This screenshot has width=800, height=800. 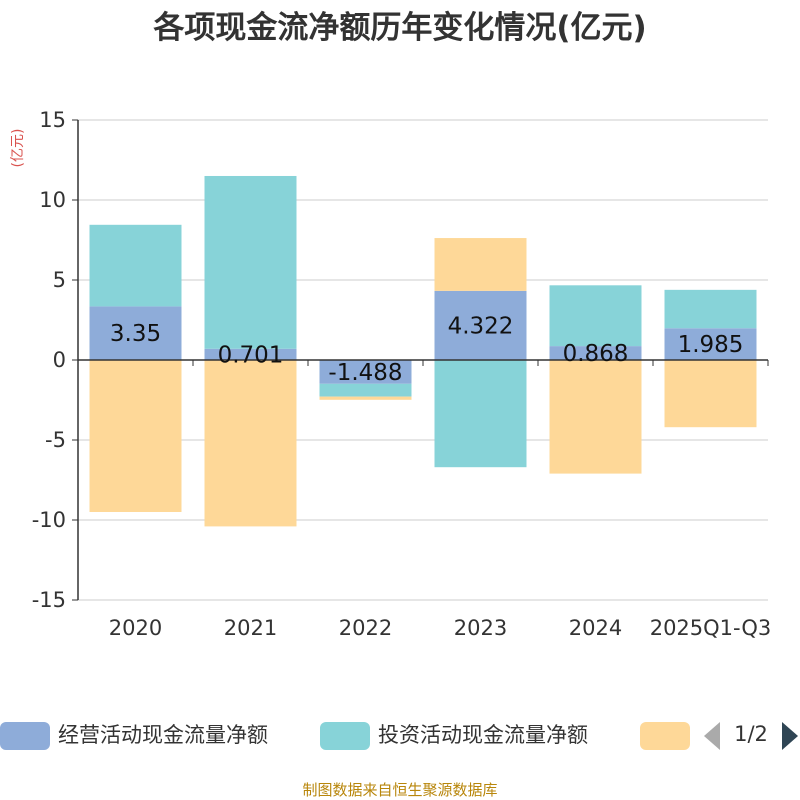 I want to click on bar-series0-2024, so click(x=595, y=353).